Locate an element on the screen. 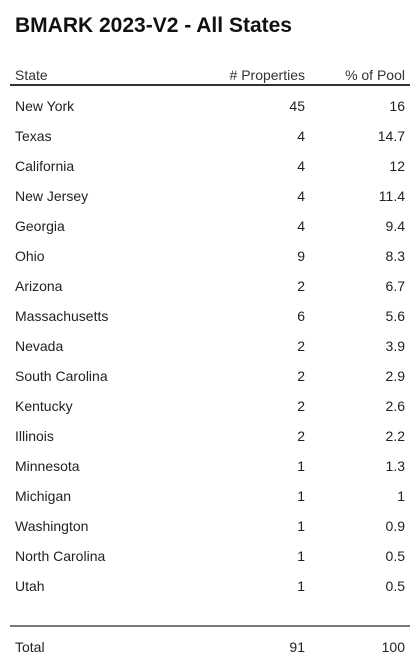 The width and height of the screenshot is (420, 667). cell-properties: 6 is located at coordinates (301, 316).